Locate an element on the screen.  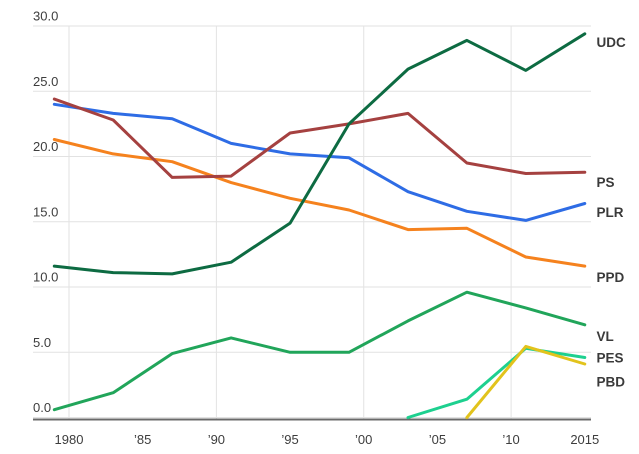
series-label-udc: UDC is located at coordinates (611, 42).